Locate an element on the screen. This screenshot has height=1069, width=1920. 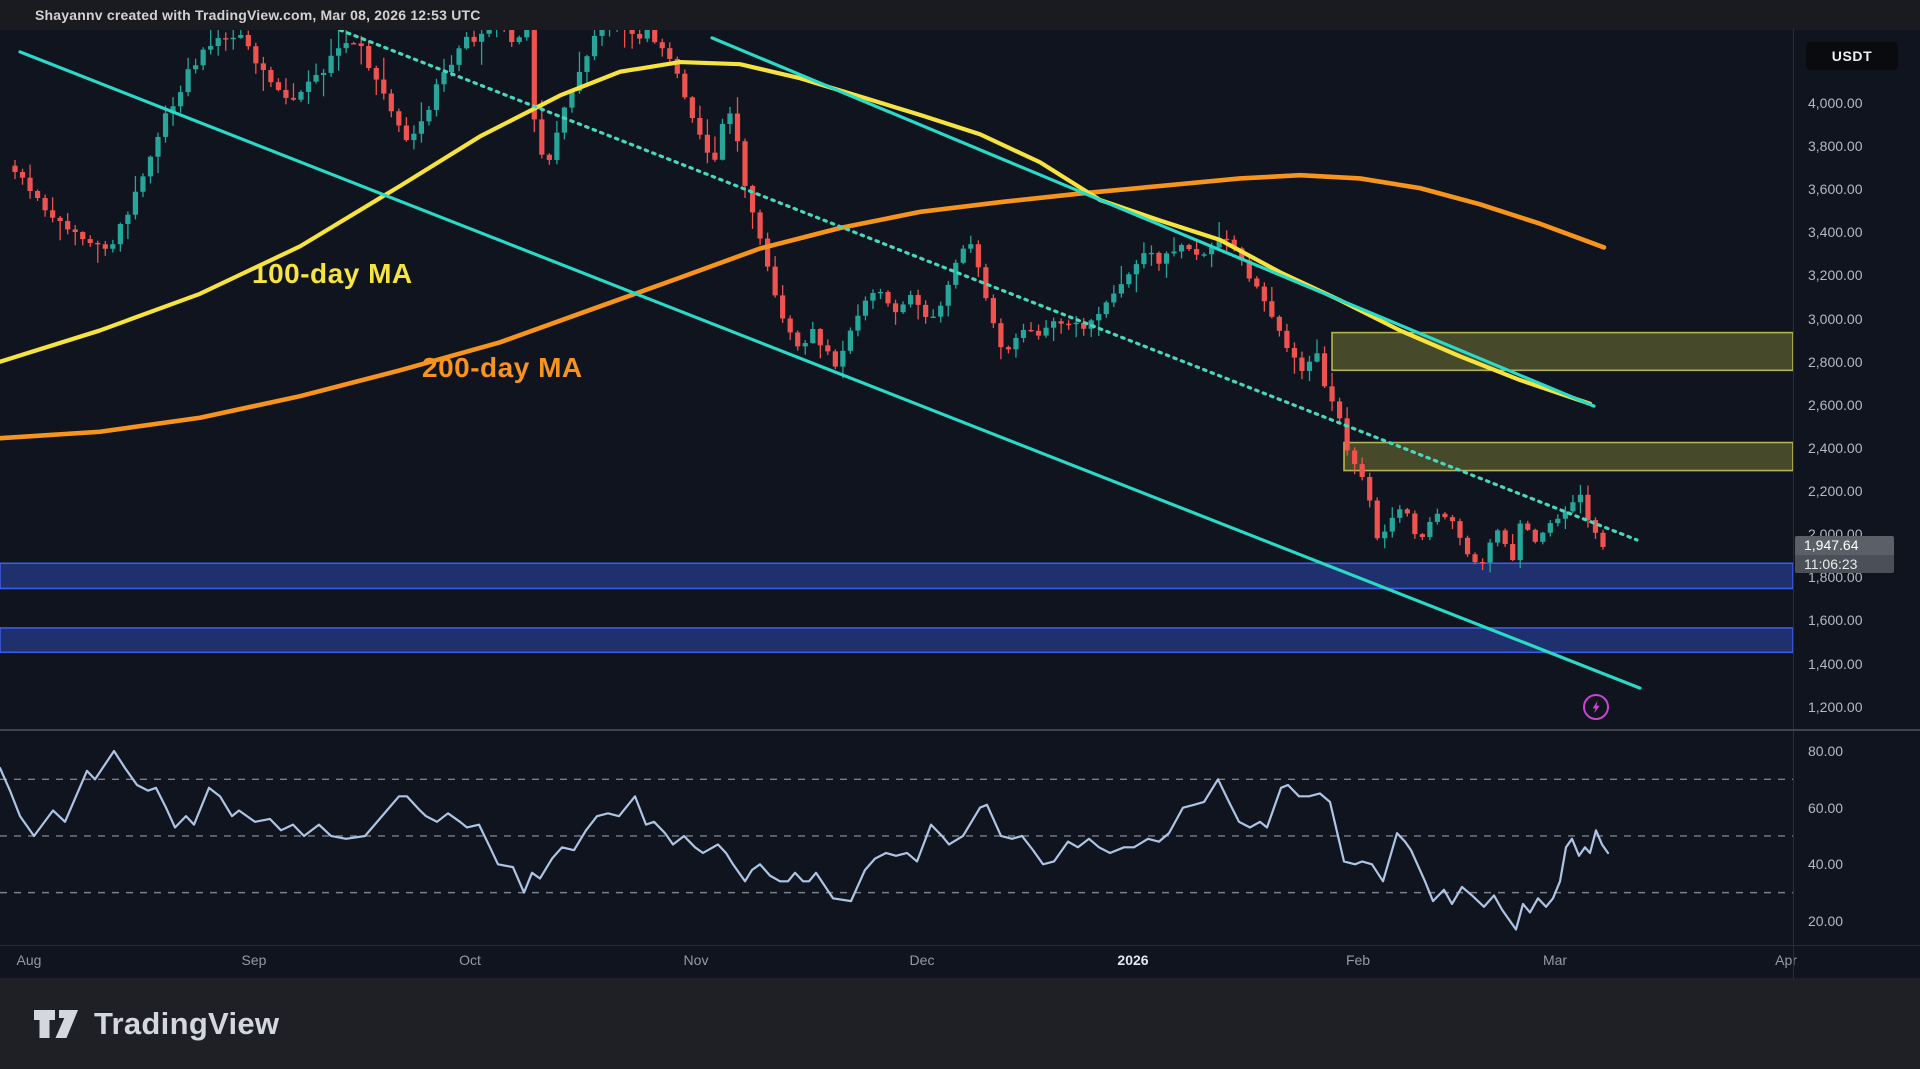
price-tick-label: 1,200.00 is located at coordinates (1835, 706).